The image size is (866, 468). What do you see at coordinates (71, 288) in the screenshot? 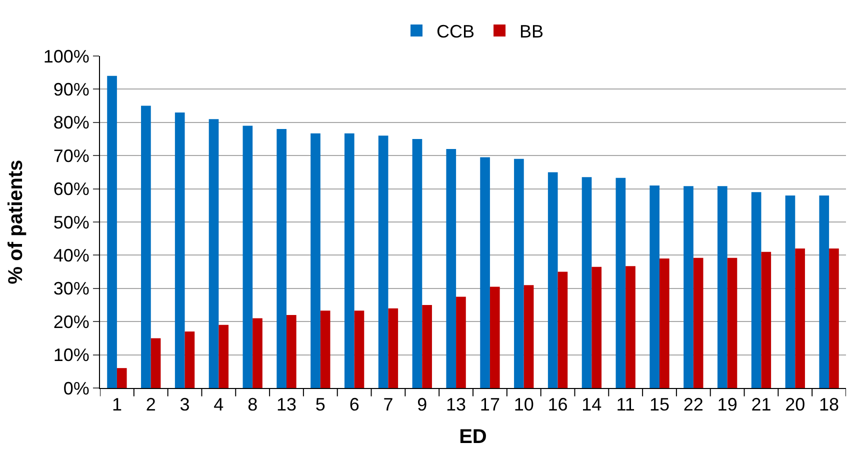
I see `y-tick-label: 30%` at bounding box center [71, 288].